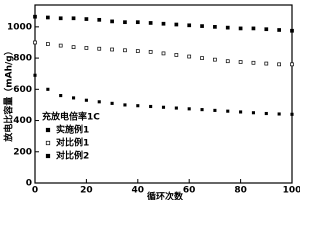 This screenshot has width=320, height=240. I want to click on x-tick-label: 80, so click(240, 191).